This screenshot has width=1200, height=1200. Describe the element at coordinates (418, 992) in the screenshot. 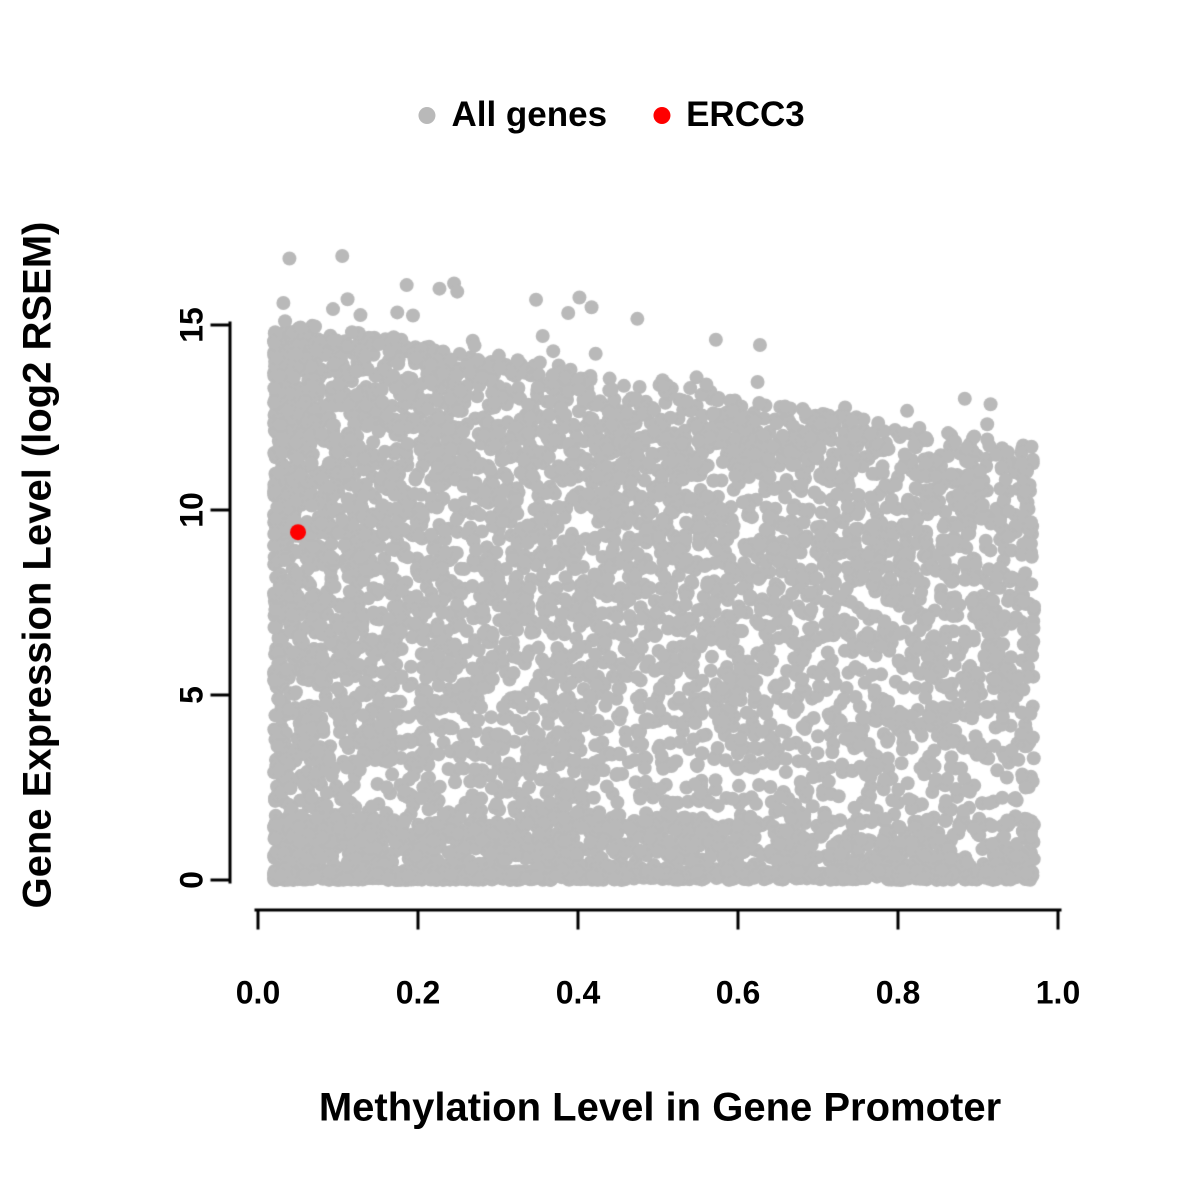

I see `x-tick-label-0.2: 0.2` at that location.